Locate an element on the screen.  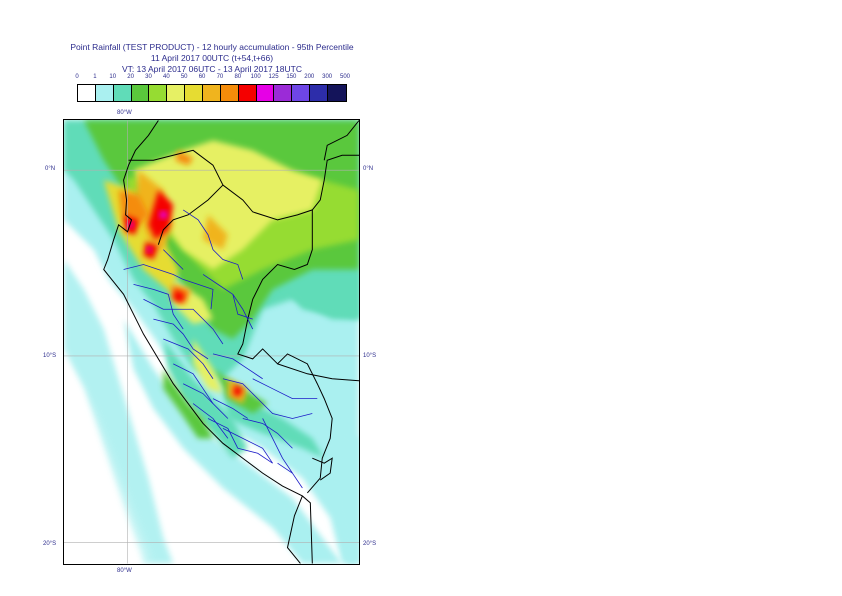
legend-tick-label: 300 is located at coordinates (327, 77).